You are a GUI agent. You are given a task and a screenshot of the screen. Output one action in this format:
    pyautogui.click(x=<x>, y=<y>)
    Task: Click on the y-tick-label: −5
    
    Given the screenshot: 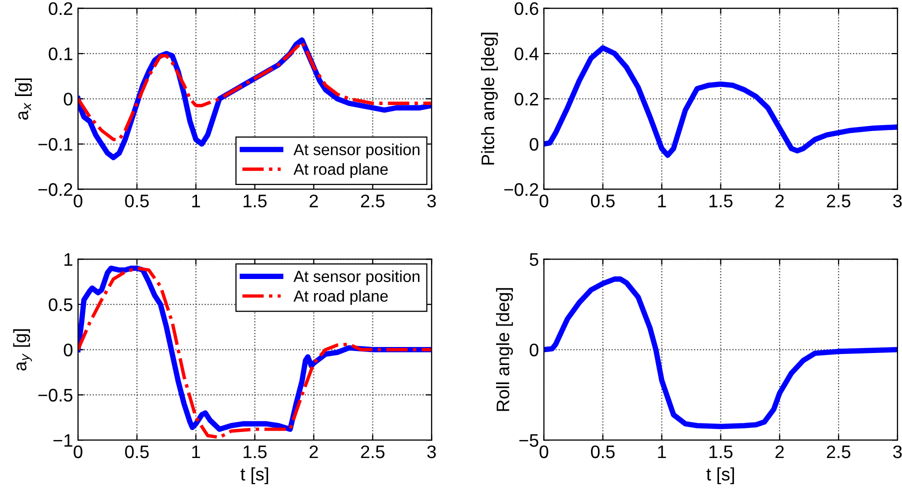 What is the action you would take?
    pyautogui.click(x=528, y=440)
    